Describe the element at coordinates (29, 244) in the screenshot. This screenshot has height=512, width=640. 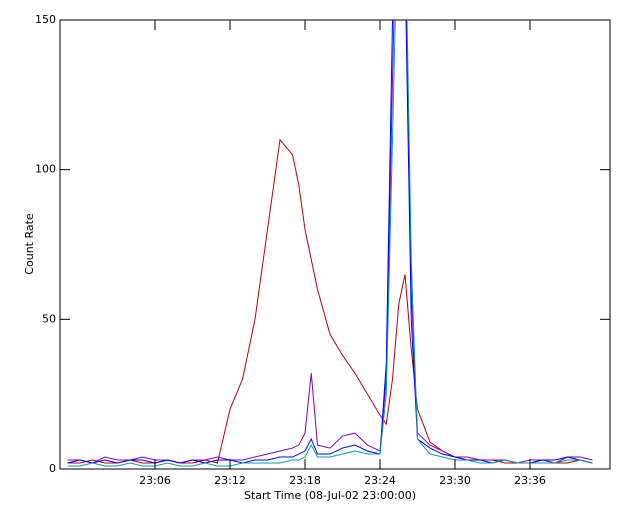
I see `y-axis-label: Count Rate` at that location.